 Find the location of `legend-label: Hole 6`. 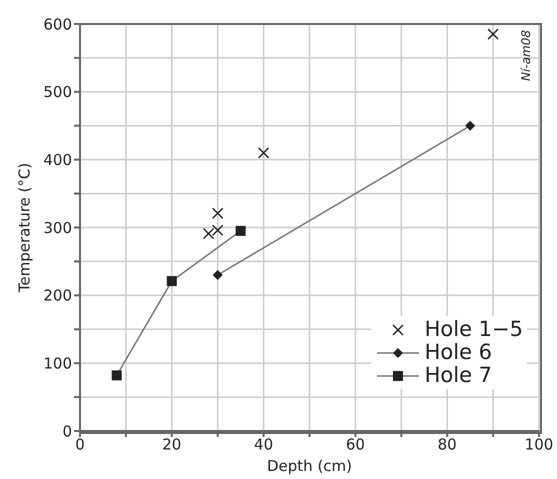

legend-label: Hole 6 is located at coordinates (458, 352).